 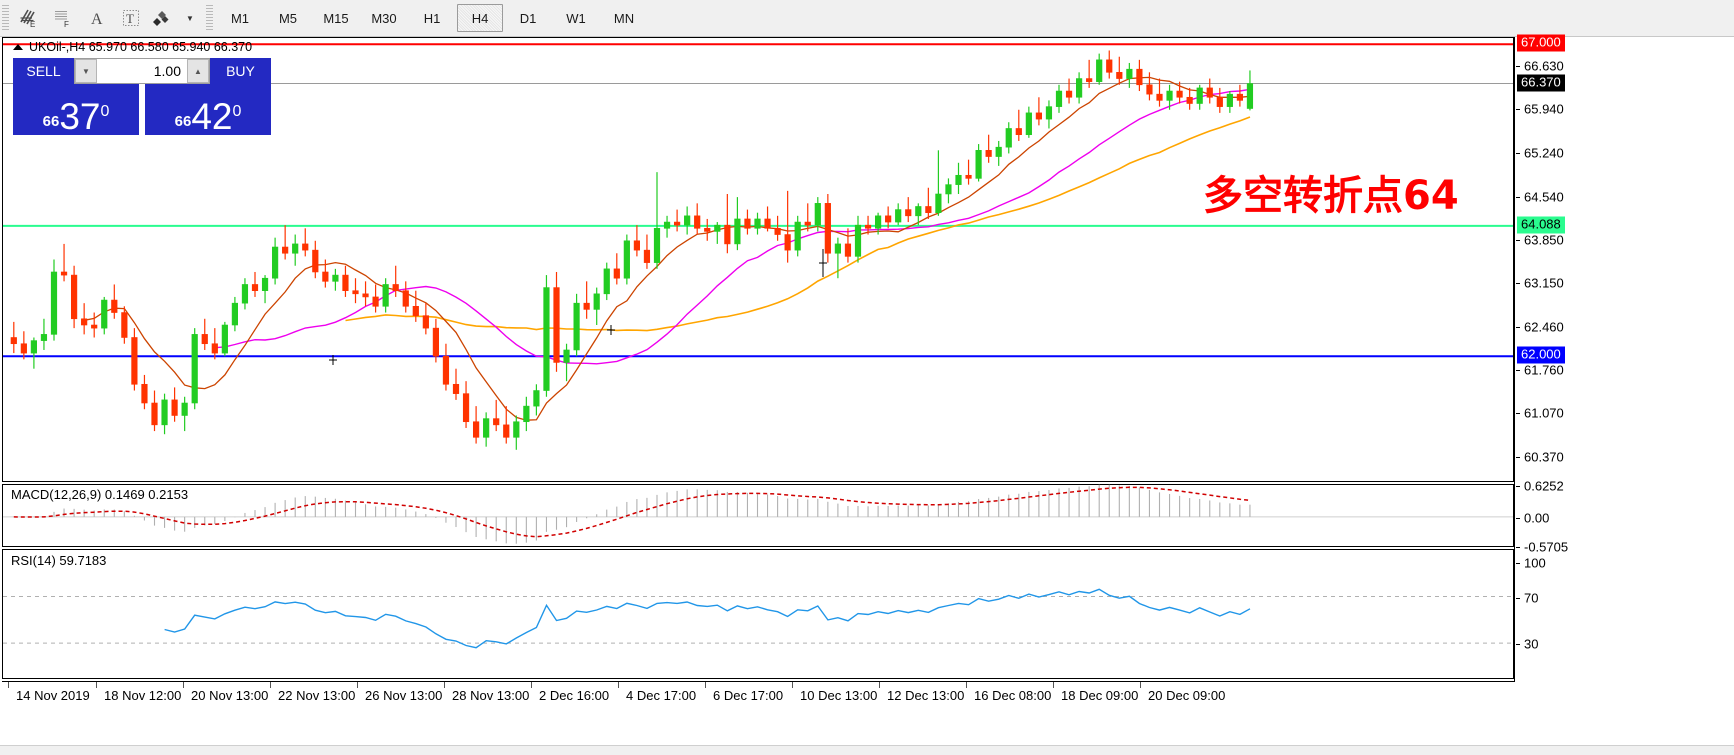 I want to click on timeframe-m5: M5, so click(x=288, y=18).